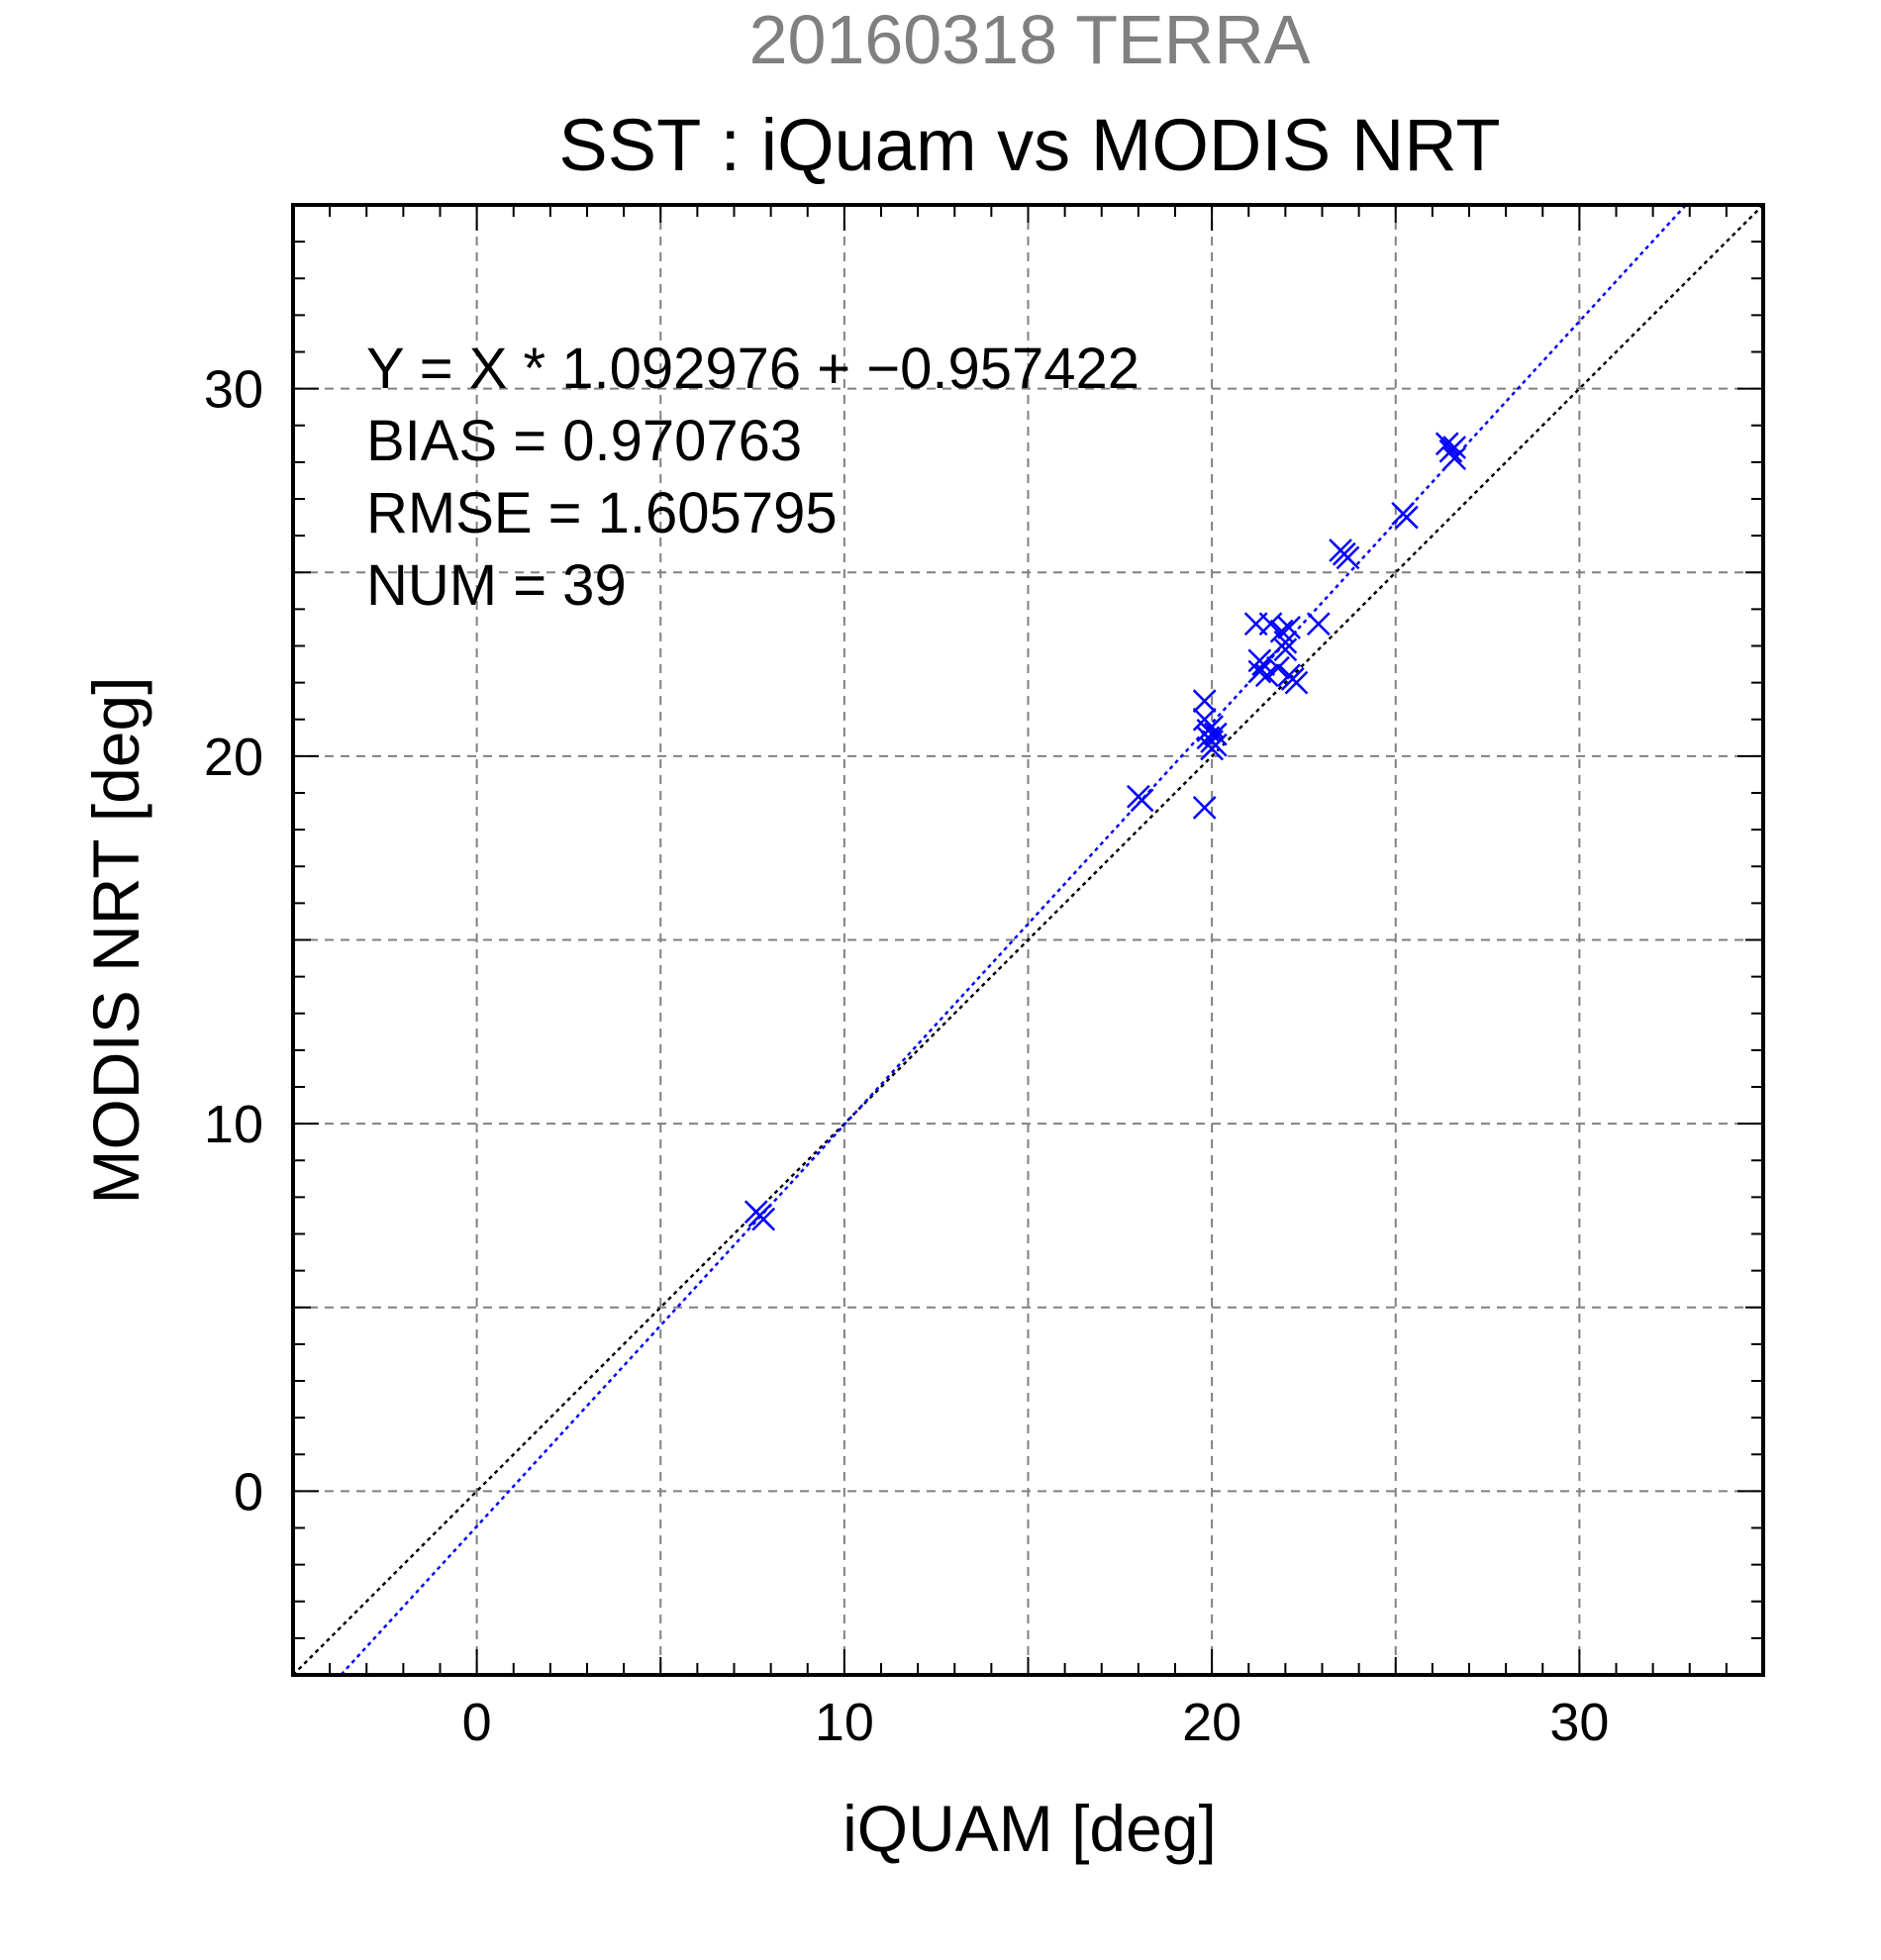  Describe the element at coordinates (1212, 1722) in the screenshot. I see `x-tick-label: 20` at that location.